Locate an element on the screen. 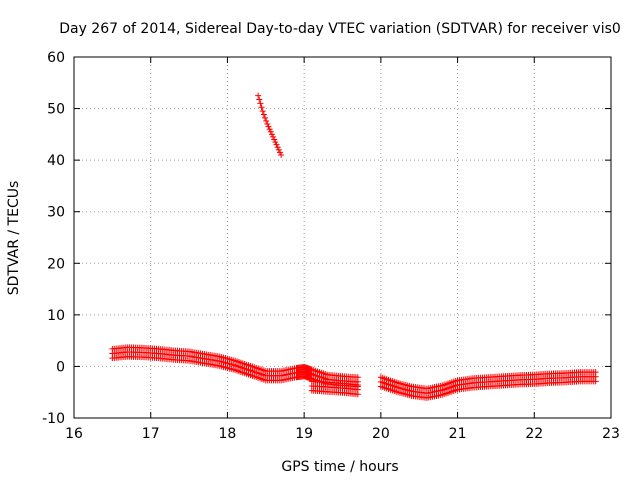 Image resolution: width=640 pixels, height=480 pixels. x-tick-label: 16 is located at coordinates (74, 434).